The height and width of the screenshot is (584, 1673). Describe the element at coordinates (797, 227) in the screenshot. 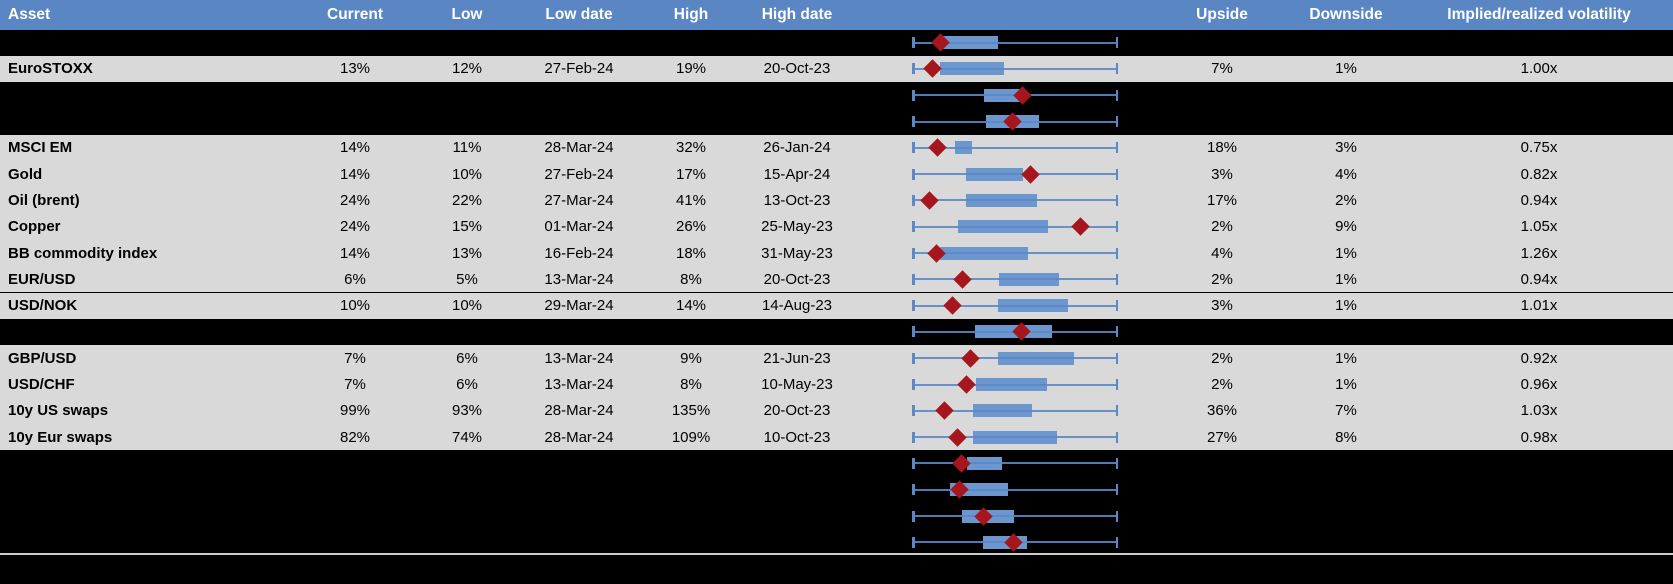

I see `cell-high-date: 25-May-23` at that location.